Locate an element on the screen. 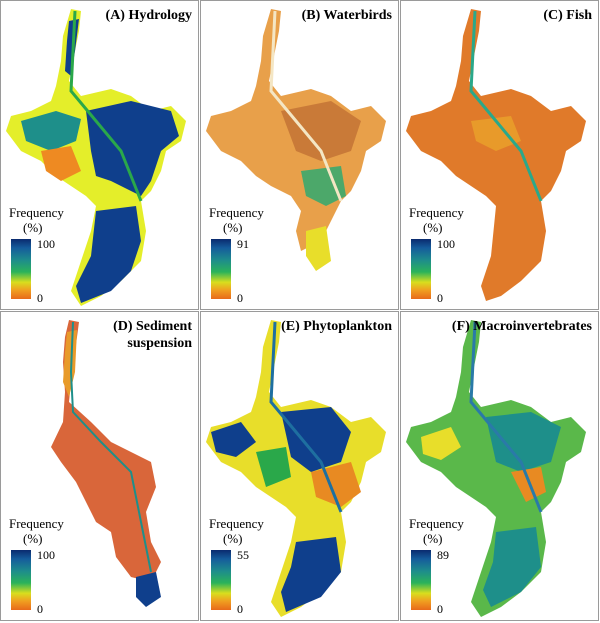 Image resolution: width=600 pixels, height=623 pixels. map-fish is located at coordinates (496, 155).